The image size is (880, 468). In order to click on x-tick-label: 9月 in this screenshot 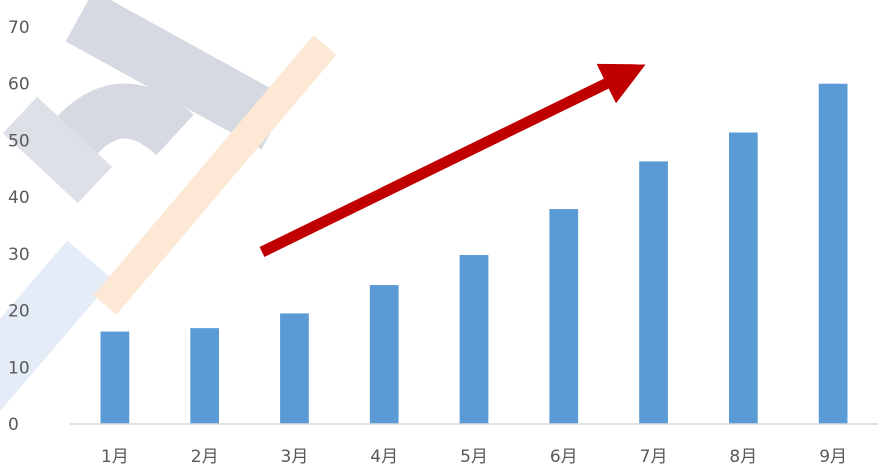, I will do `click(833, 457)`.